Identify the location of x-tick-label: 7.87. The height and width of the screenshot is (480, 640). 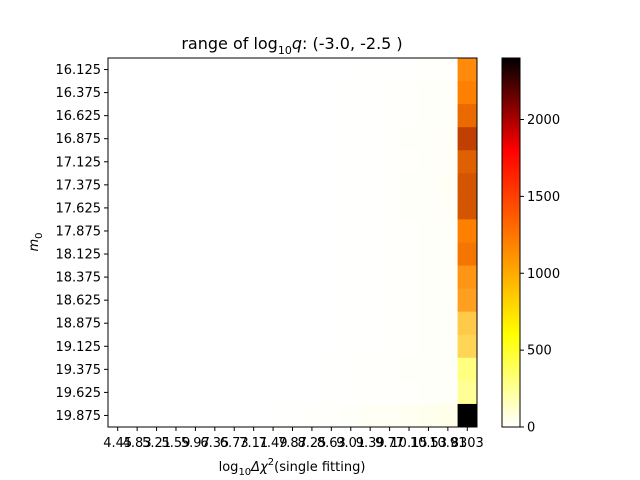
(292, 443).